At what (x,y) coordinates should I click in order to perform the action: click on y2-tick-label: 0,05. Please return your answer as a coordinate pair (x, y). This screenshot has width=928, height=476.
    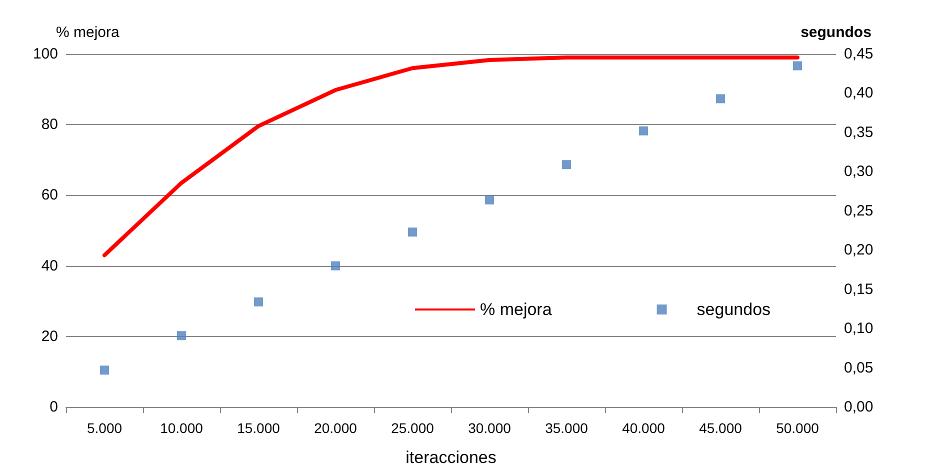
    Looking at the image, I should click on (859, 367).